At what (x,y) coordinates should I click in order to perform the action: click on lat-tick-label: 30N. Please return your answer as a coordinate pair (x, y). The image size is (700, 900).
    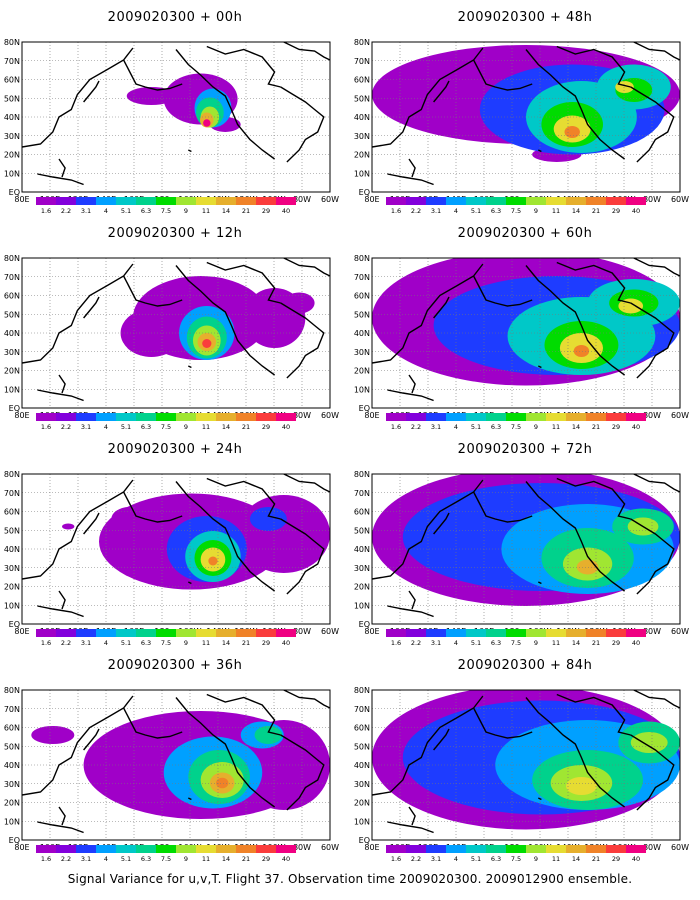
    Looking at the image, I should click on (362, 136).